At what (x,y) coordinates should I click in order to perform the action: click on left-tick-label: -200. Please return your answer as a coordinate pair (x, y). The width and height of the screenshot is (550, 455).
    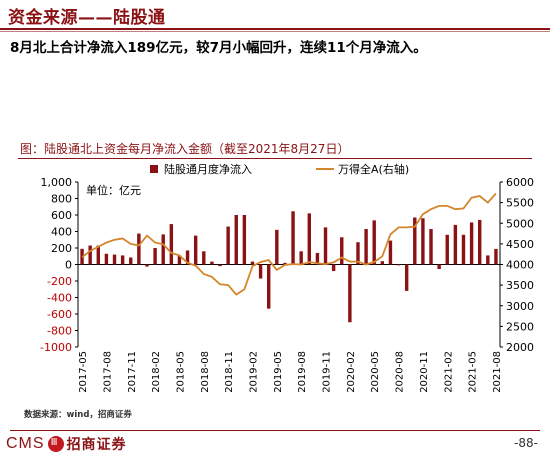
    Looking at the image, I should click on (59, 281).